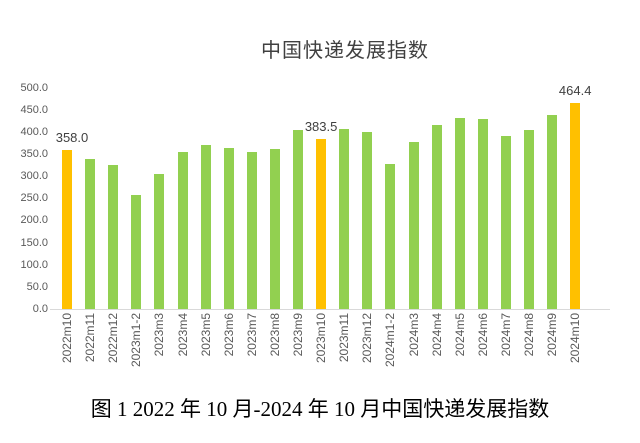 This screenshot has width=640, height=443. What do you see at coordinates (34, 109) in the screenshot?
I see `y-axis-tick-label: 450.0` at bounding box center [34, 109].